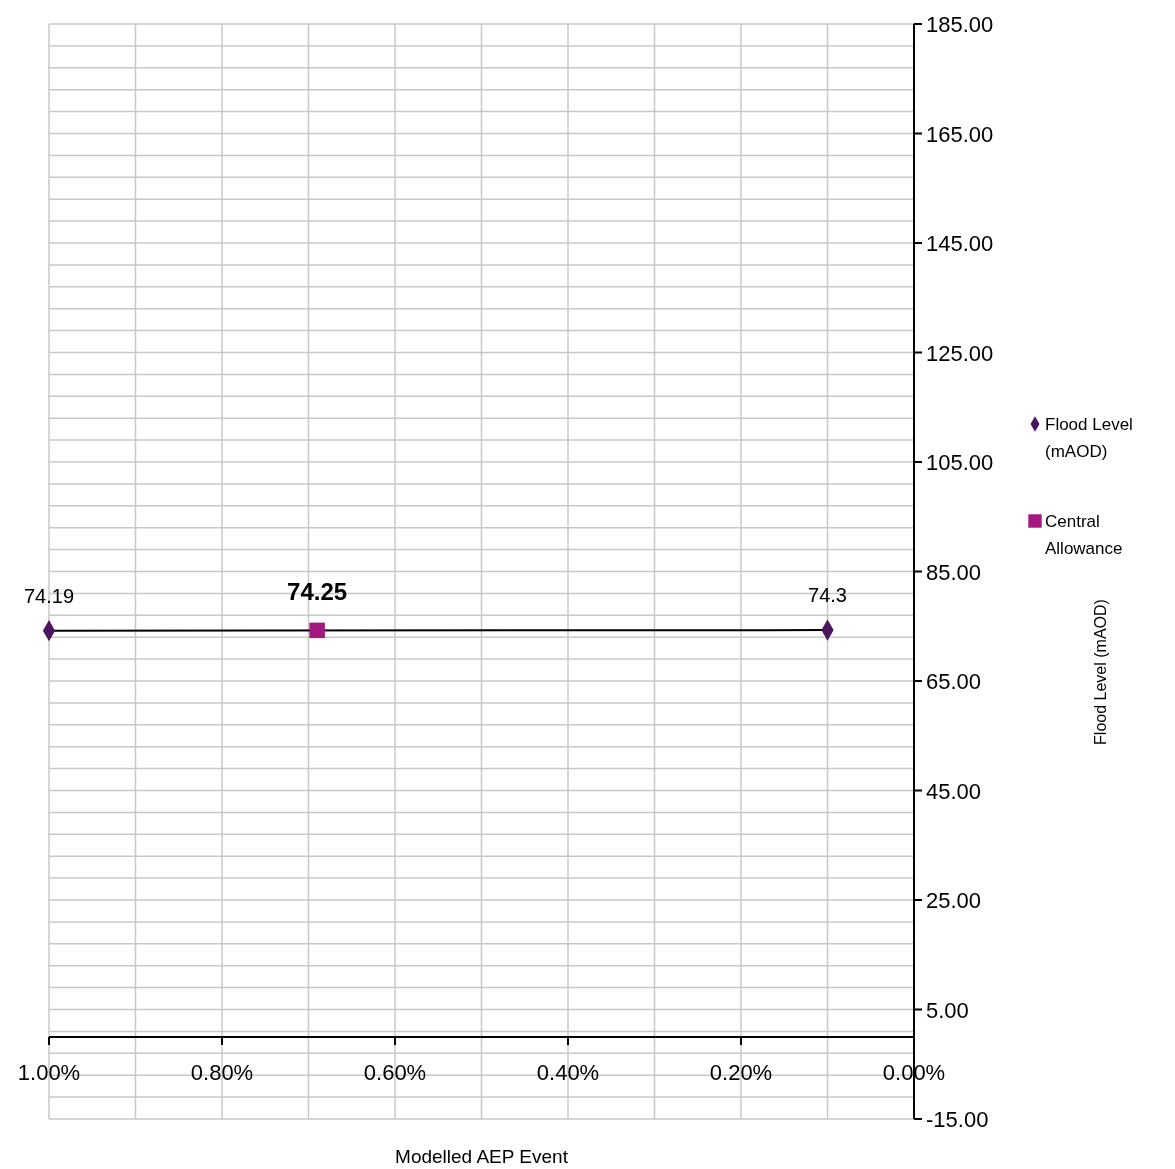 The width and height of the screenshot is (1175, 1169). What do you see at coordinates (482, 1156) in the screenshot?
I see `x-axis-title: Modelled AEP Event` at bounding box center [482, 1156].